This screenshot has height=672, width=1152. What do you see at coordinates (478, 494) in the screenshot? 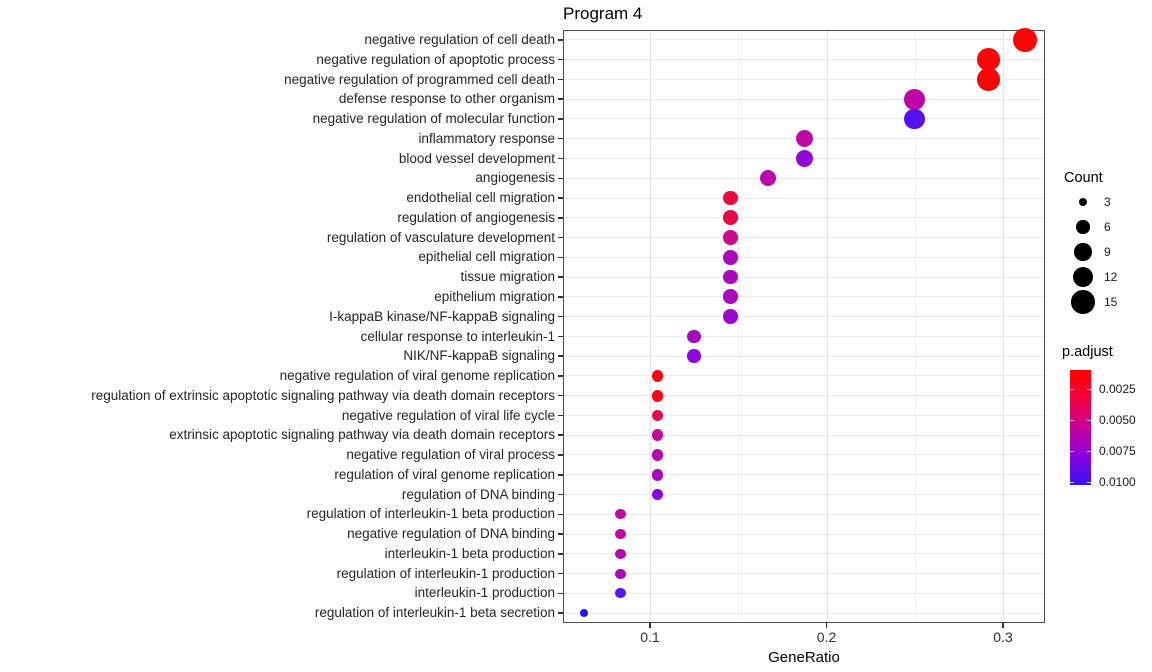
I see `y-axis-label: regulation of DNA binding` at bounding box center [478, 494].